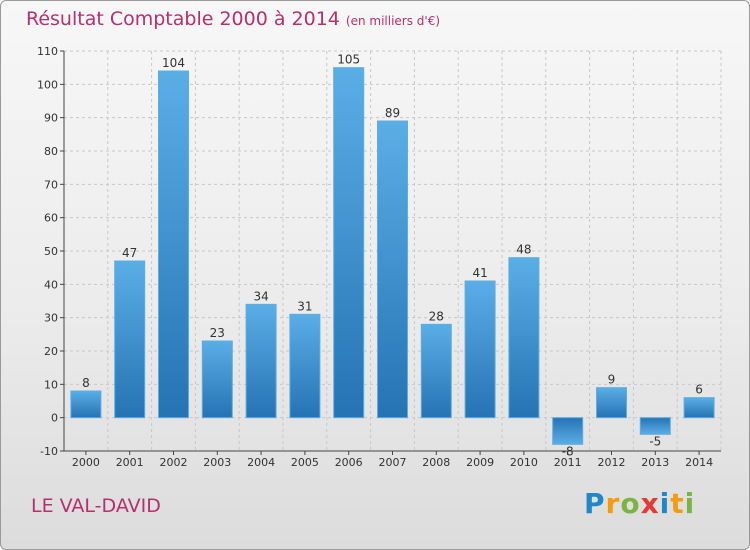  Describe the element at coordinates (392, 113) in the screenshot. I see `data-label-2007: 89` at that location.